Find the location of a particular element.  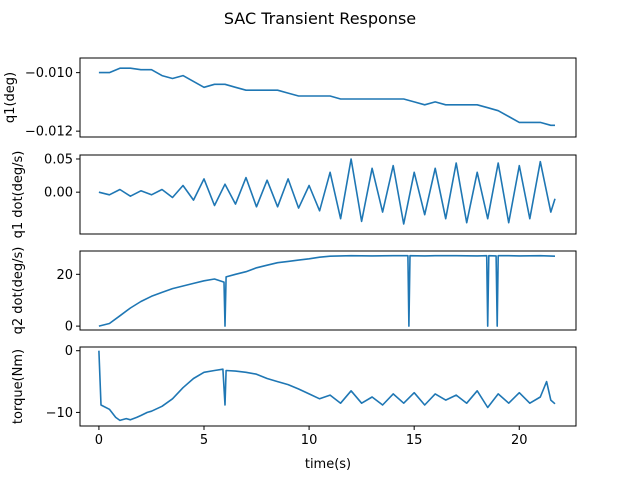

y-tick-label: −0.010 is located at coordinates (49, 73).